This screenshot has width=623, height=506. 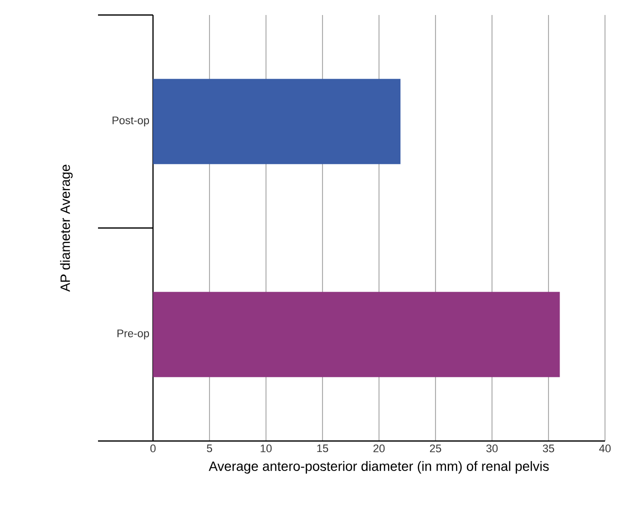 What do you see at coordinates (379, 448) in the screenshot?
I see `x-tick-label: 20` at bounding box center [379, 448].